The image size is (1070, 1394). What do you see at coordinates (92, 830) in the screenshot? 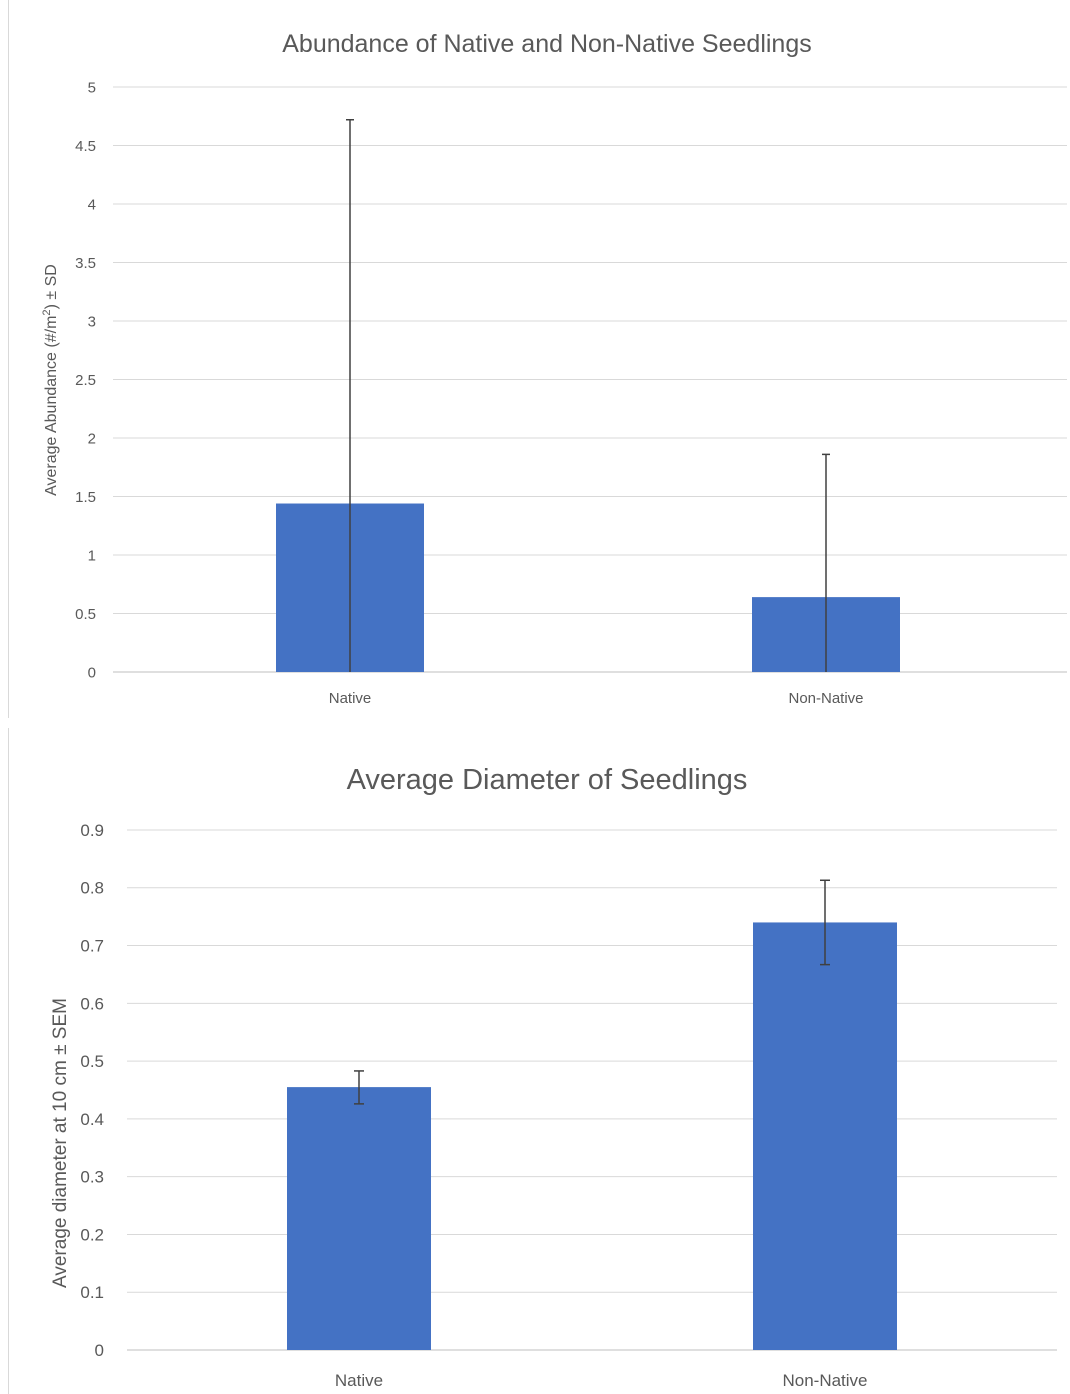
I see `y-tick-label: 0.9` at bounding box center [92, 830].